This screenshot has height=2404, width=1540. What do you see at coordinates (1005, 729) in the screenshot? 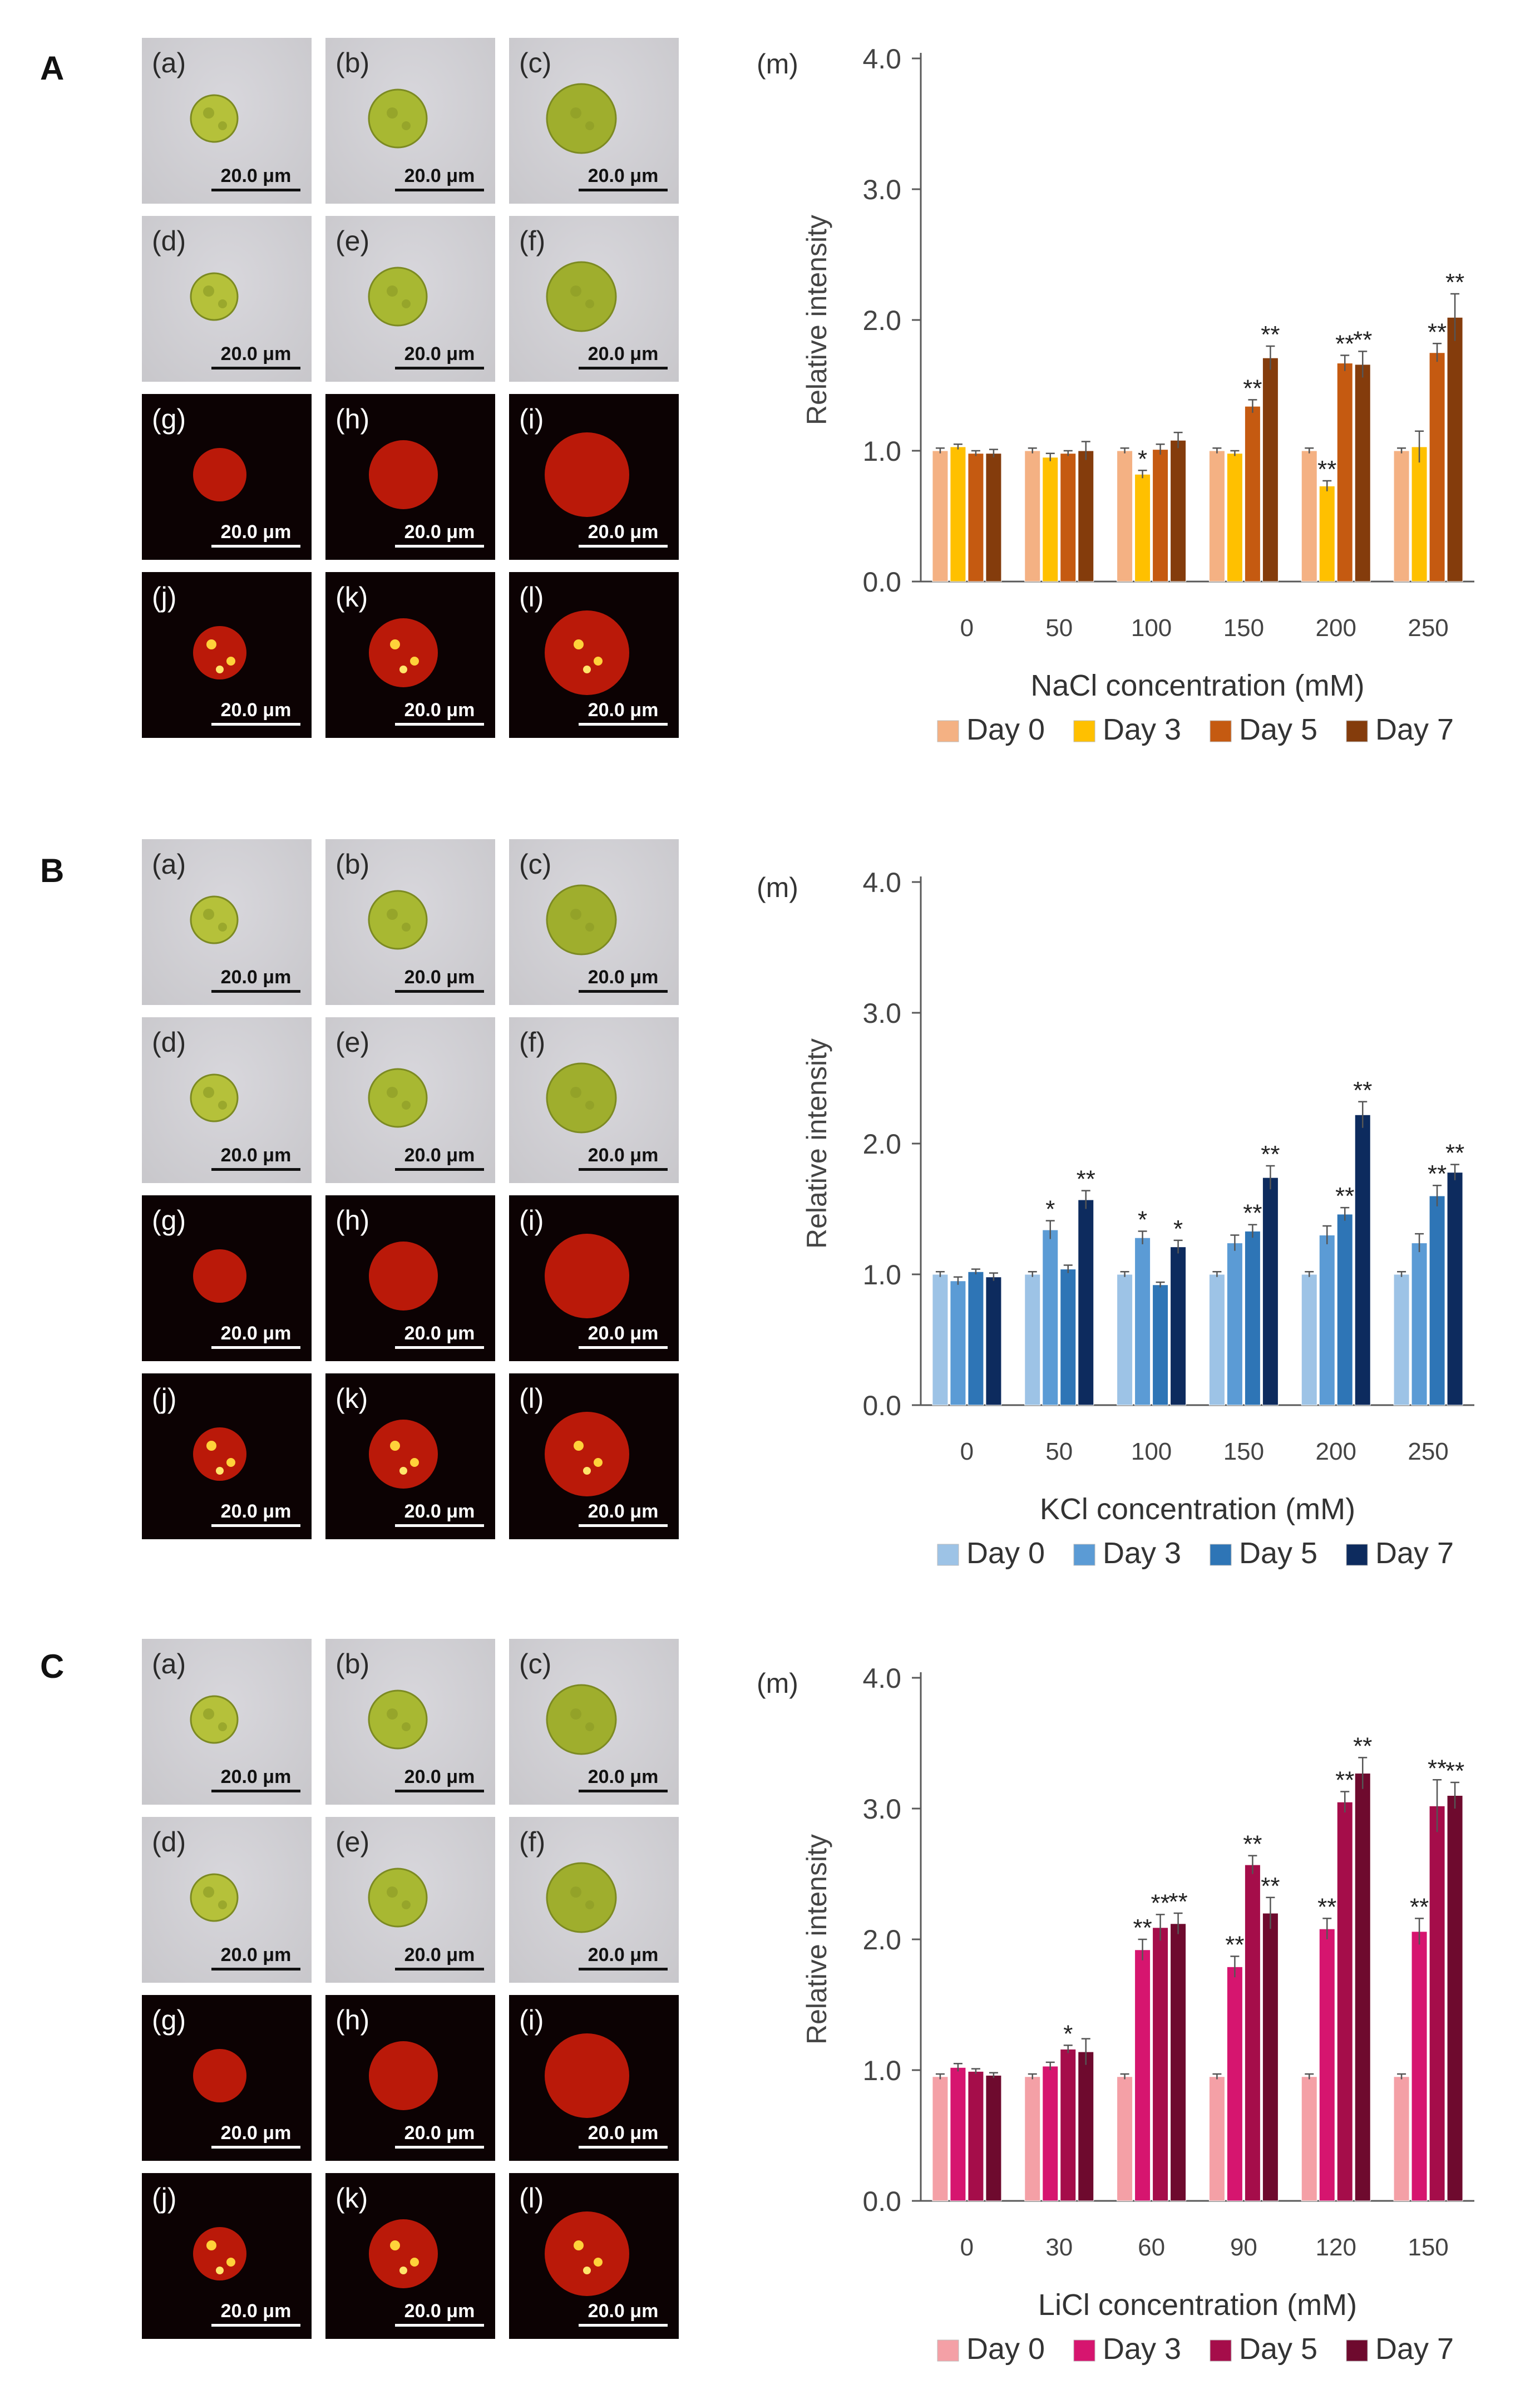
I see `legend-label: Day 0` at bounding box center [1005, 729].